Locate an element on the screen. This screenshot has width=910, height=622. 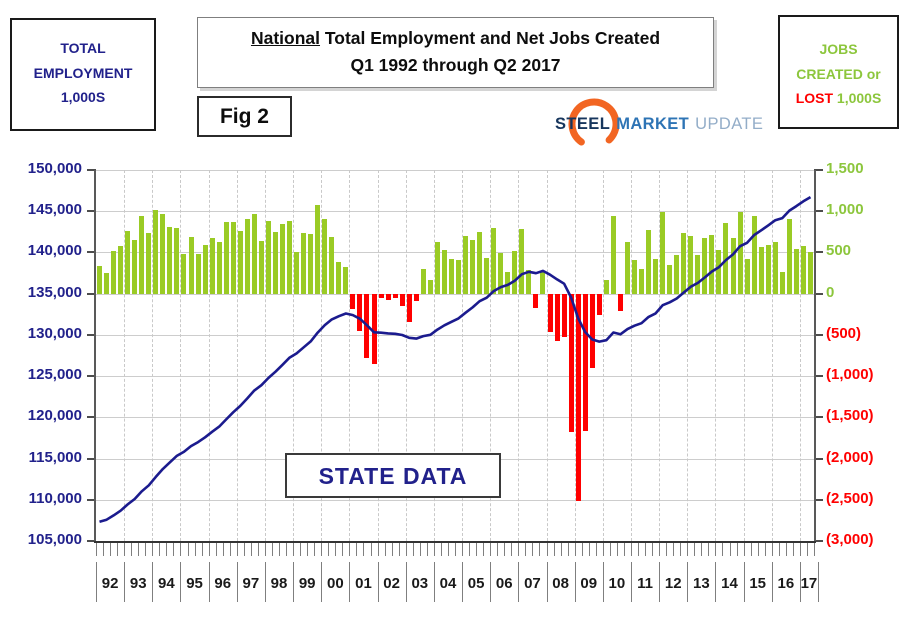
left-axis-tick-label: 130,000 is located at coordinates (54, 333).